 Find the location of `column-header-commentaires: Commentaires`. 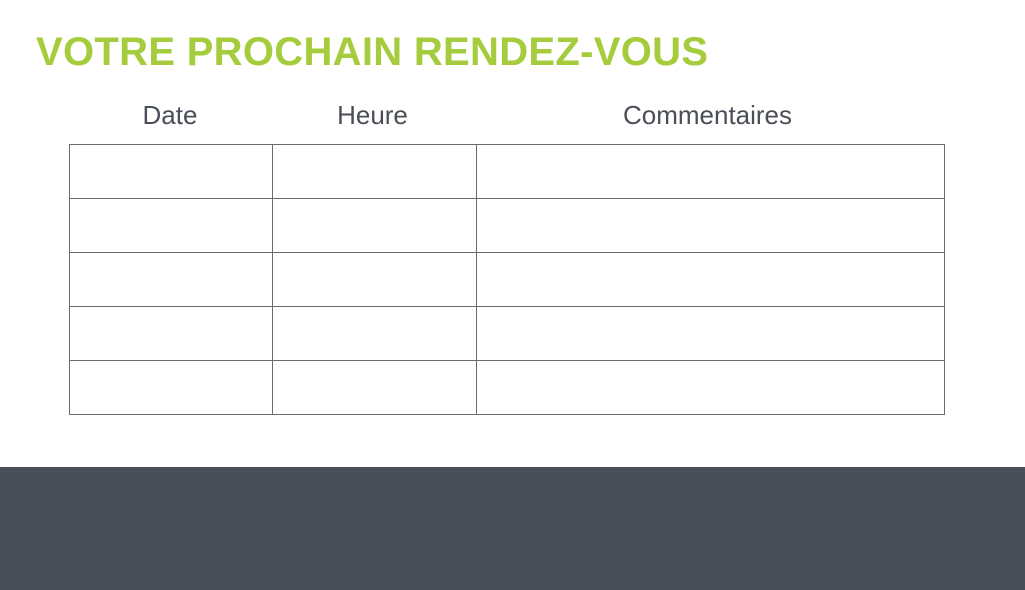

column-header-commentaires: Commentaires is located at coordinates (707, 115).